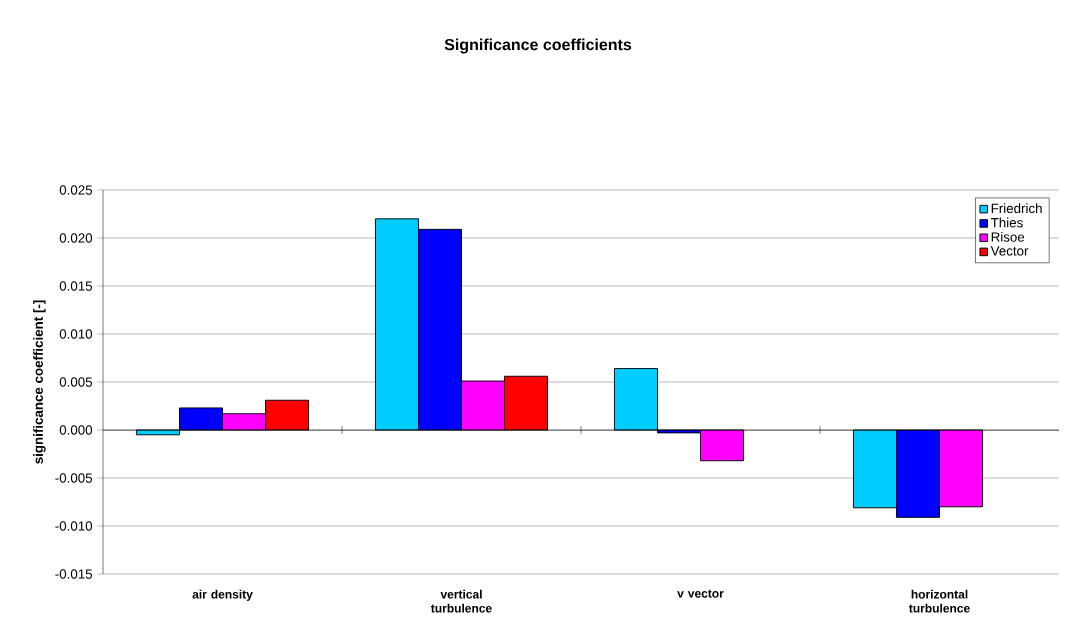  What do you see at coordinates (1006, 222) in the screenshot?
I see `legend-label: Thies` at bounding box center [1006, 222].